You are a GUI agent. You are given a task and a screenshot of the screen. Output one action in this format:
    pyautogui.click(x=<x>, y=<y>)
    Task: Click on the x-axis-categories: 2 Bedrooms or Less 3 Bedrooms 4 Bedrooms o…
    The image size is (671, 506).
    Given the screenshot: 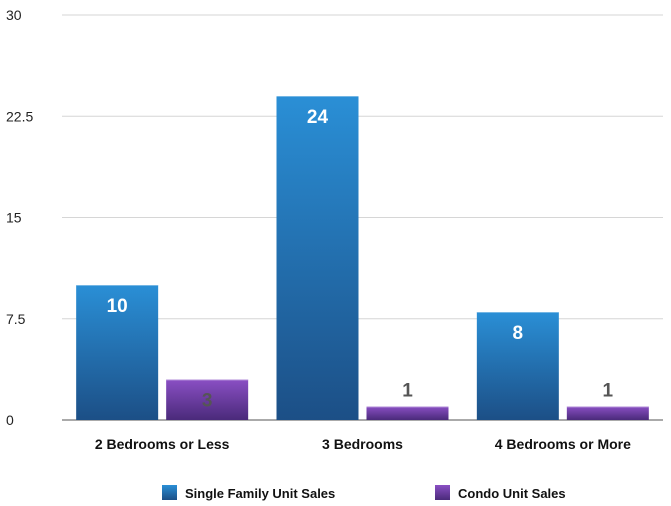 What is the action you would take?
    pyautogui.click(x=363, y=444)
    